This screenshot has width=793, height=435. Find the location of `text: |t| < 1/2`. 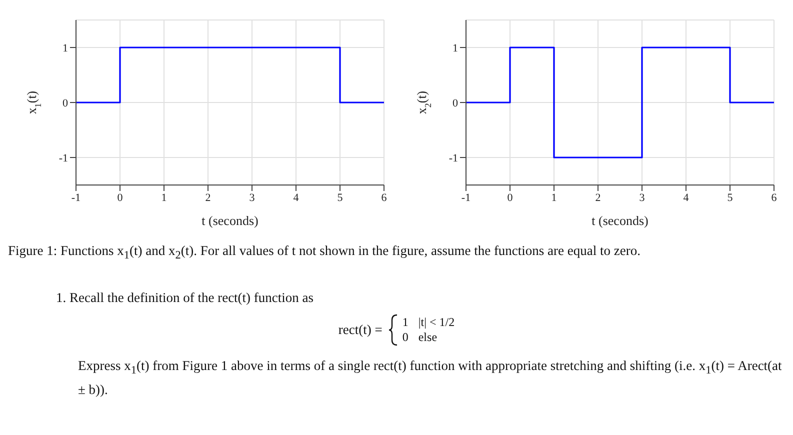

text: |t| < 1/2 is located at coordinates (436, 321).